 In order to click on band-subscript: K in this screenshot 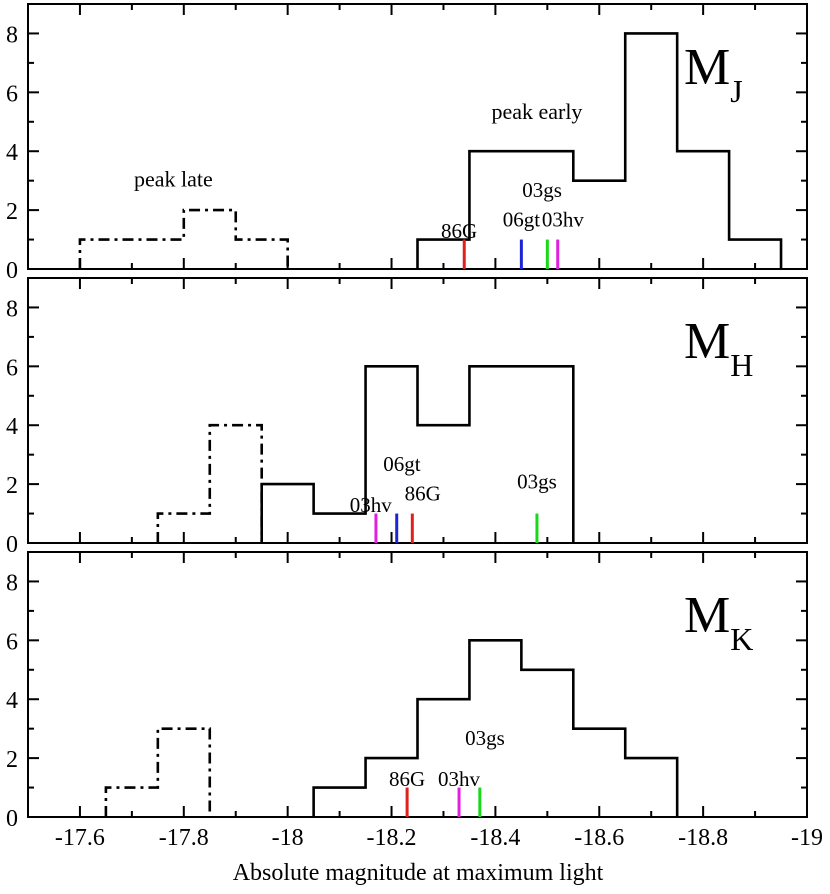, I will do `click(741, 639)`.